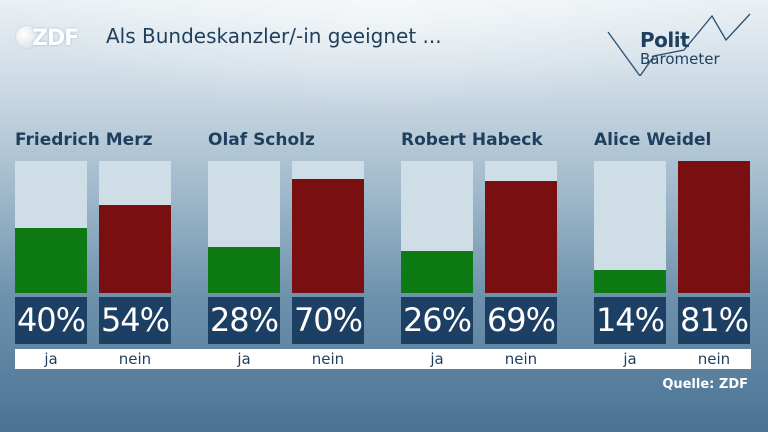  Describe the element at coordinates (383, 359) in the screenshot. I see `label-strip` at that location.